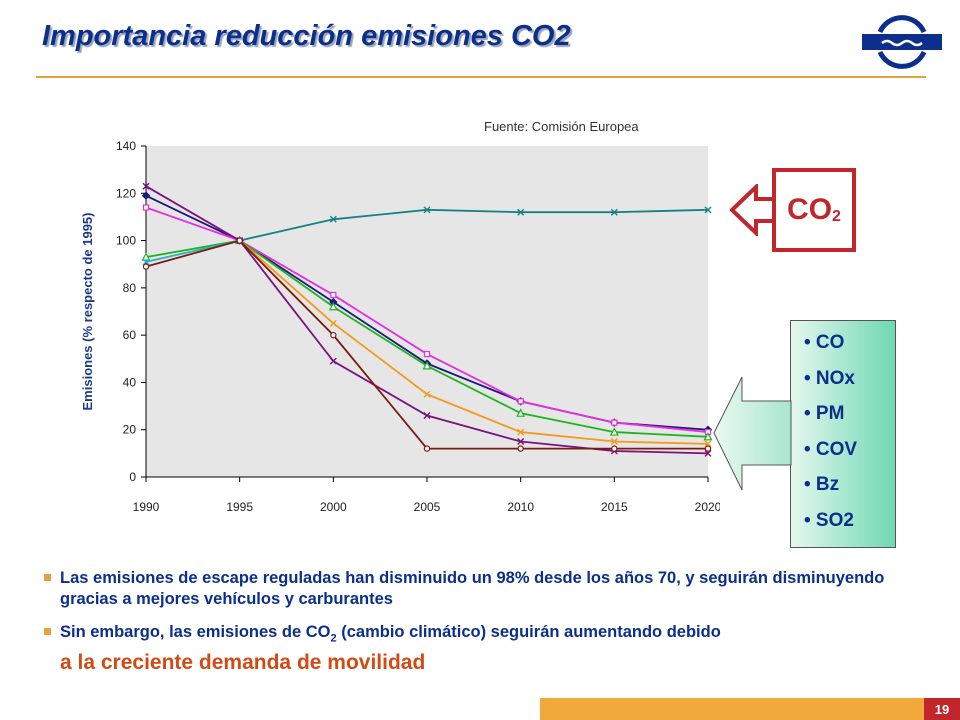 This screenshot has width=960, height=720. What do you see at coordinates (243, 663) in the screenshot?
I see `bullet-highlight: a la creciente demanda de movilidad` at bounding box center [243, 663].